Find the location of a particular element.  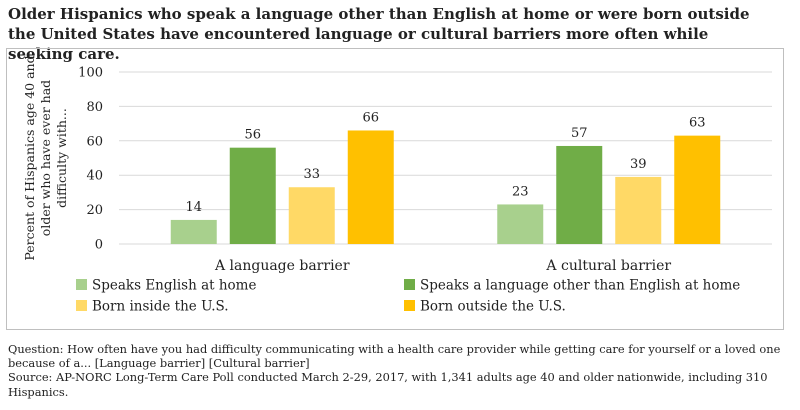

y-tick-label: 60 is located at coordinates (94, 141).